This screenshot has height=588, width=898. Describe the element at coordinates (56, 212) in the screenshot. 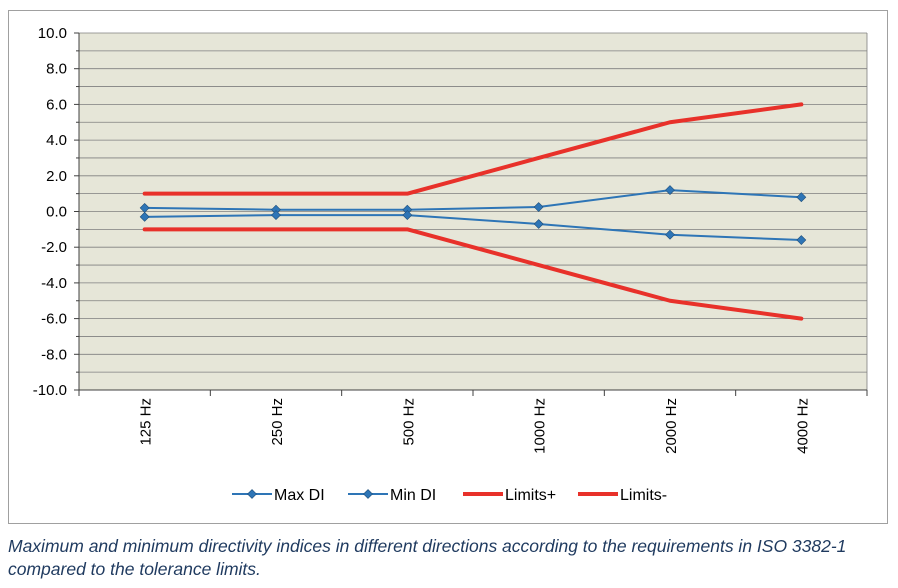

I see `y-tick-label: 0.0` at that location.